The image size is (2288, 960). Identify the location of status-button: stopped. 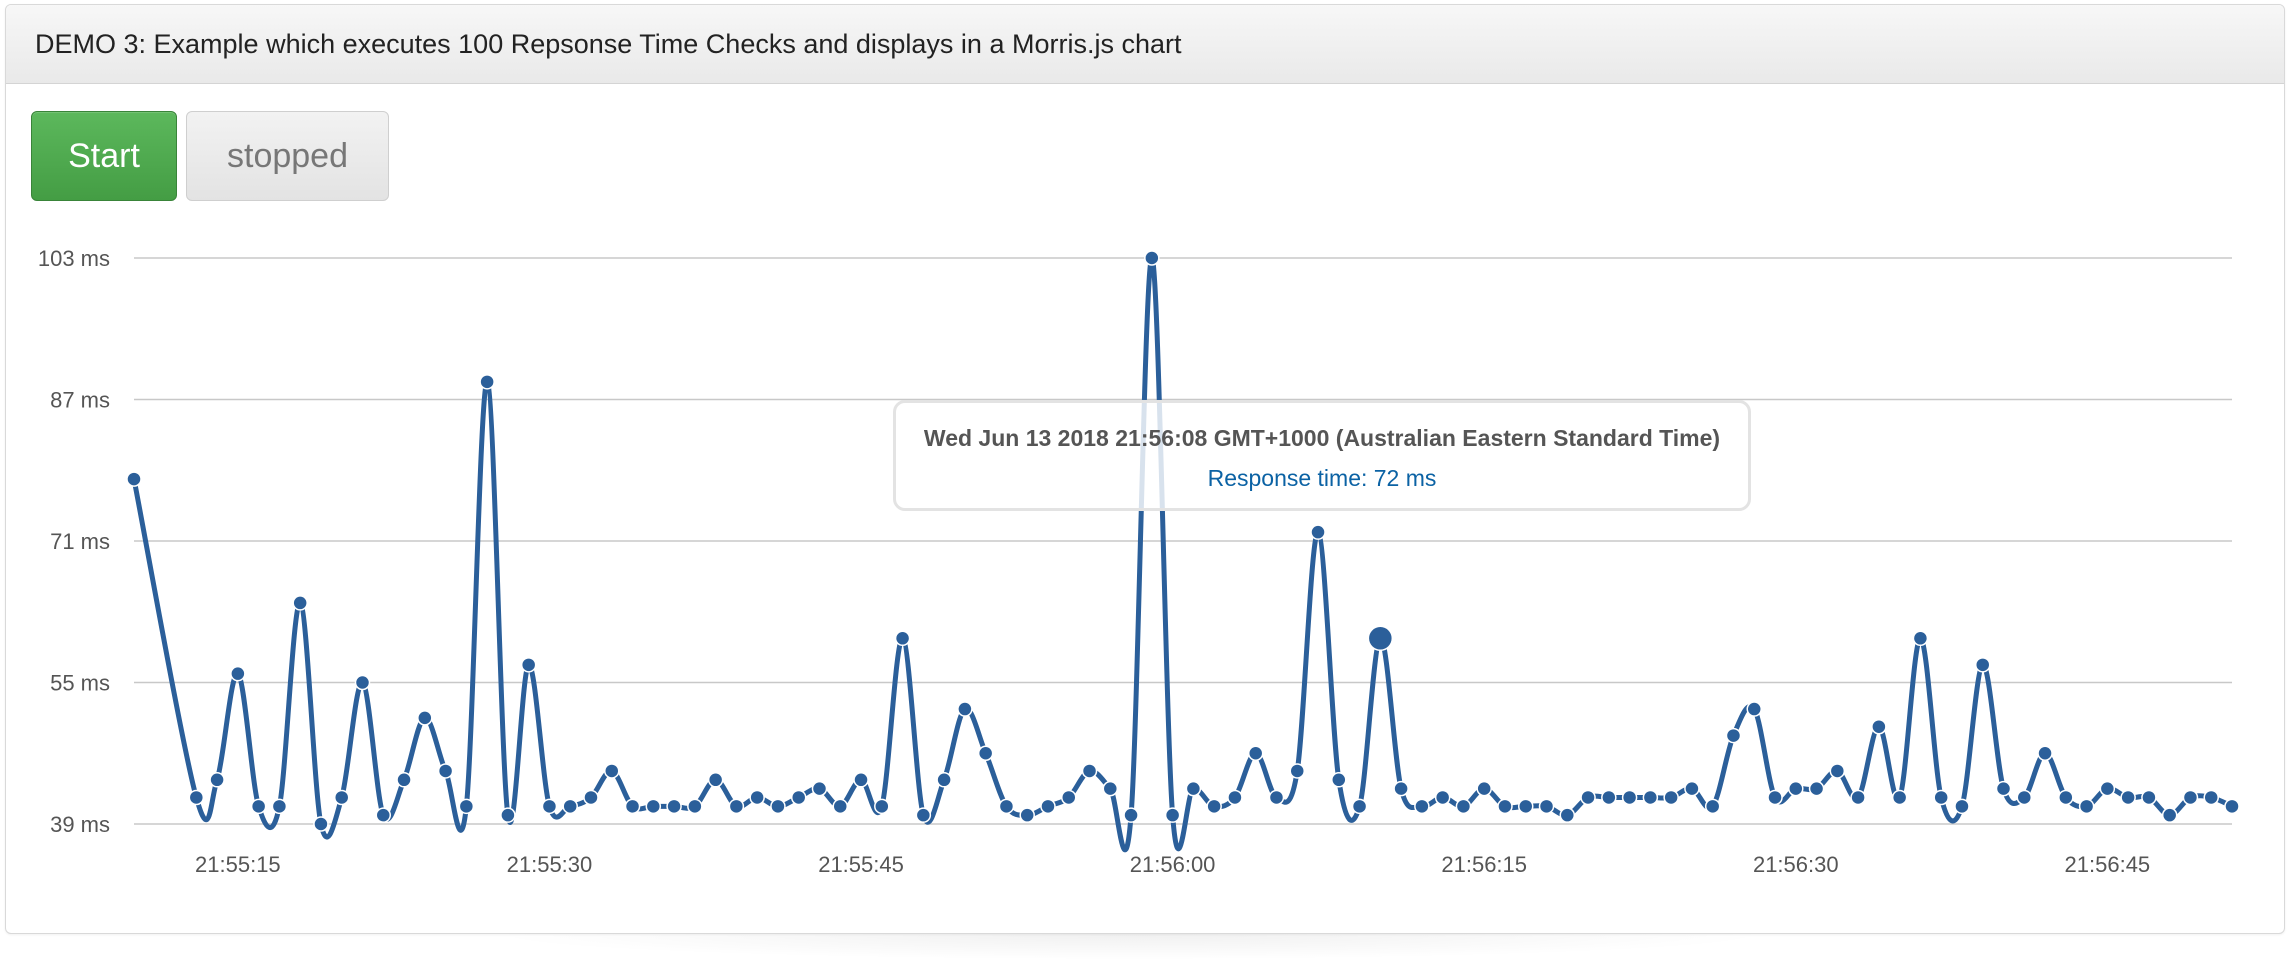
(287, 156).